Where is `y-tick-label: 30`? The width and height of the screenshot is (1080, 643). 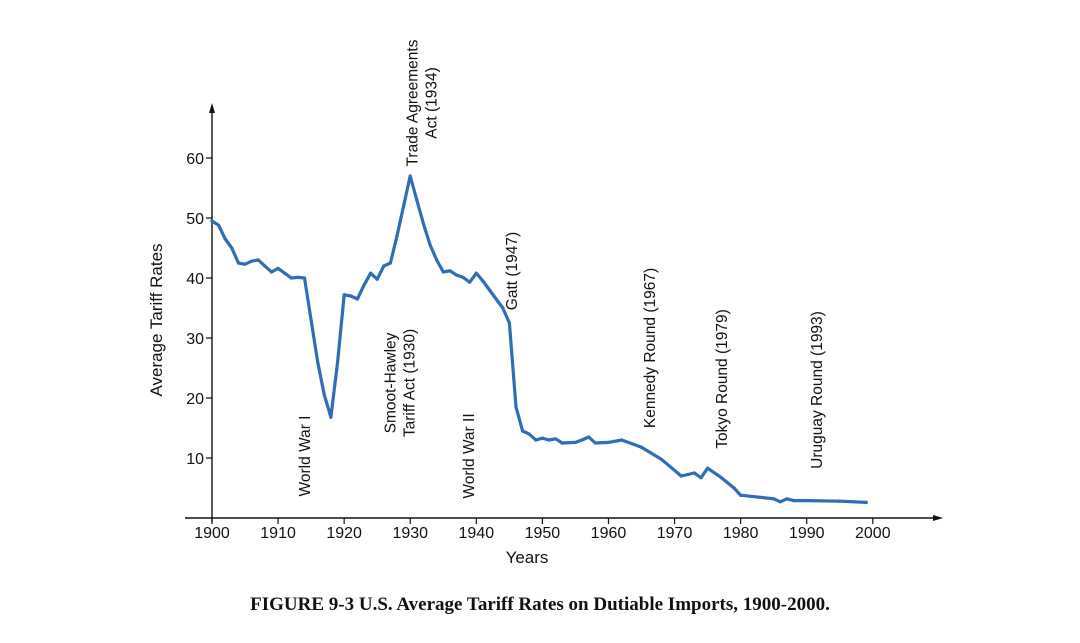 y-tick-label: 30 is located at coordinates (195, 339).